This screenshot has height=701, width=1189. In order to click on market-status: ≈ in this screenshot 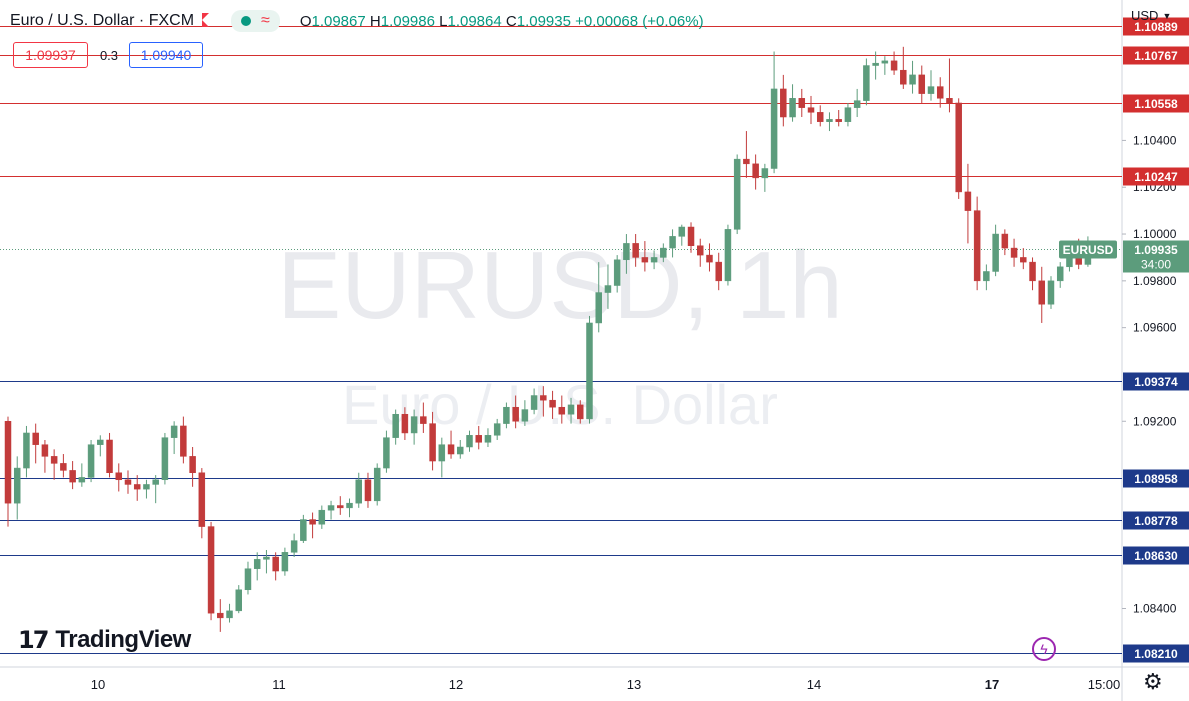, I will do `click(255, 21)`.